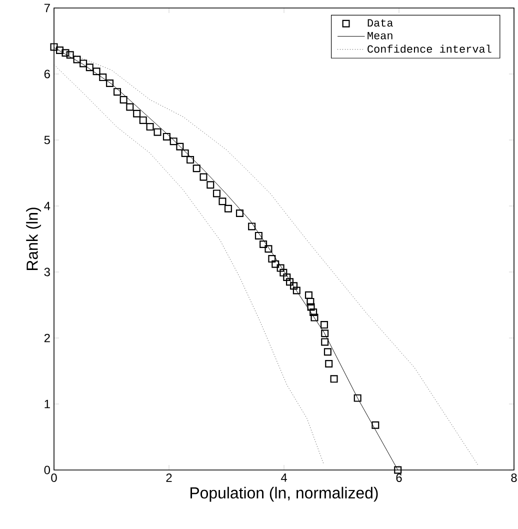  What do you see at coordinates (47, 404) in the screenshot?
I see `y-tick-label: 1` at bounding box center [47, 404].